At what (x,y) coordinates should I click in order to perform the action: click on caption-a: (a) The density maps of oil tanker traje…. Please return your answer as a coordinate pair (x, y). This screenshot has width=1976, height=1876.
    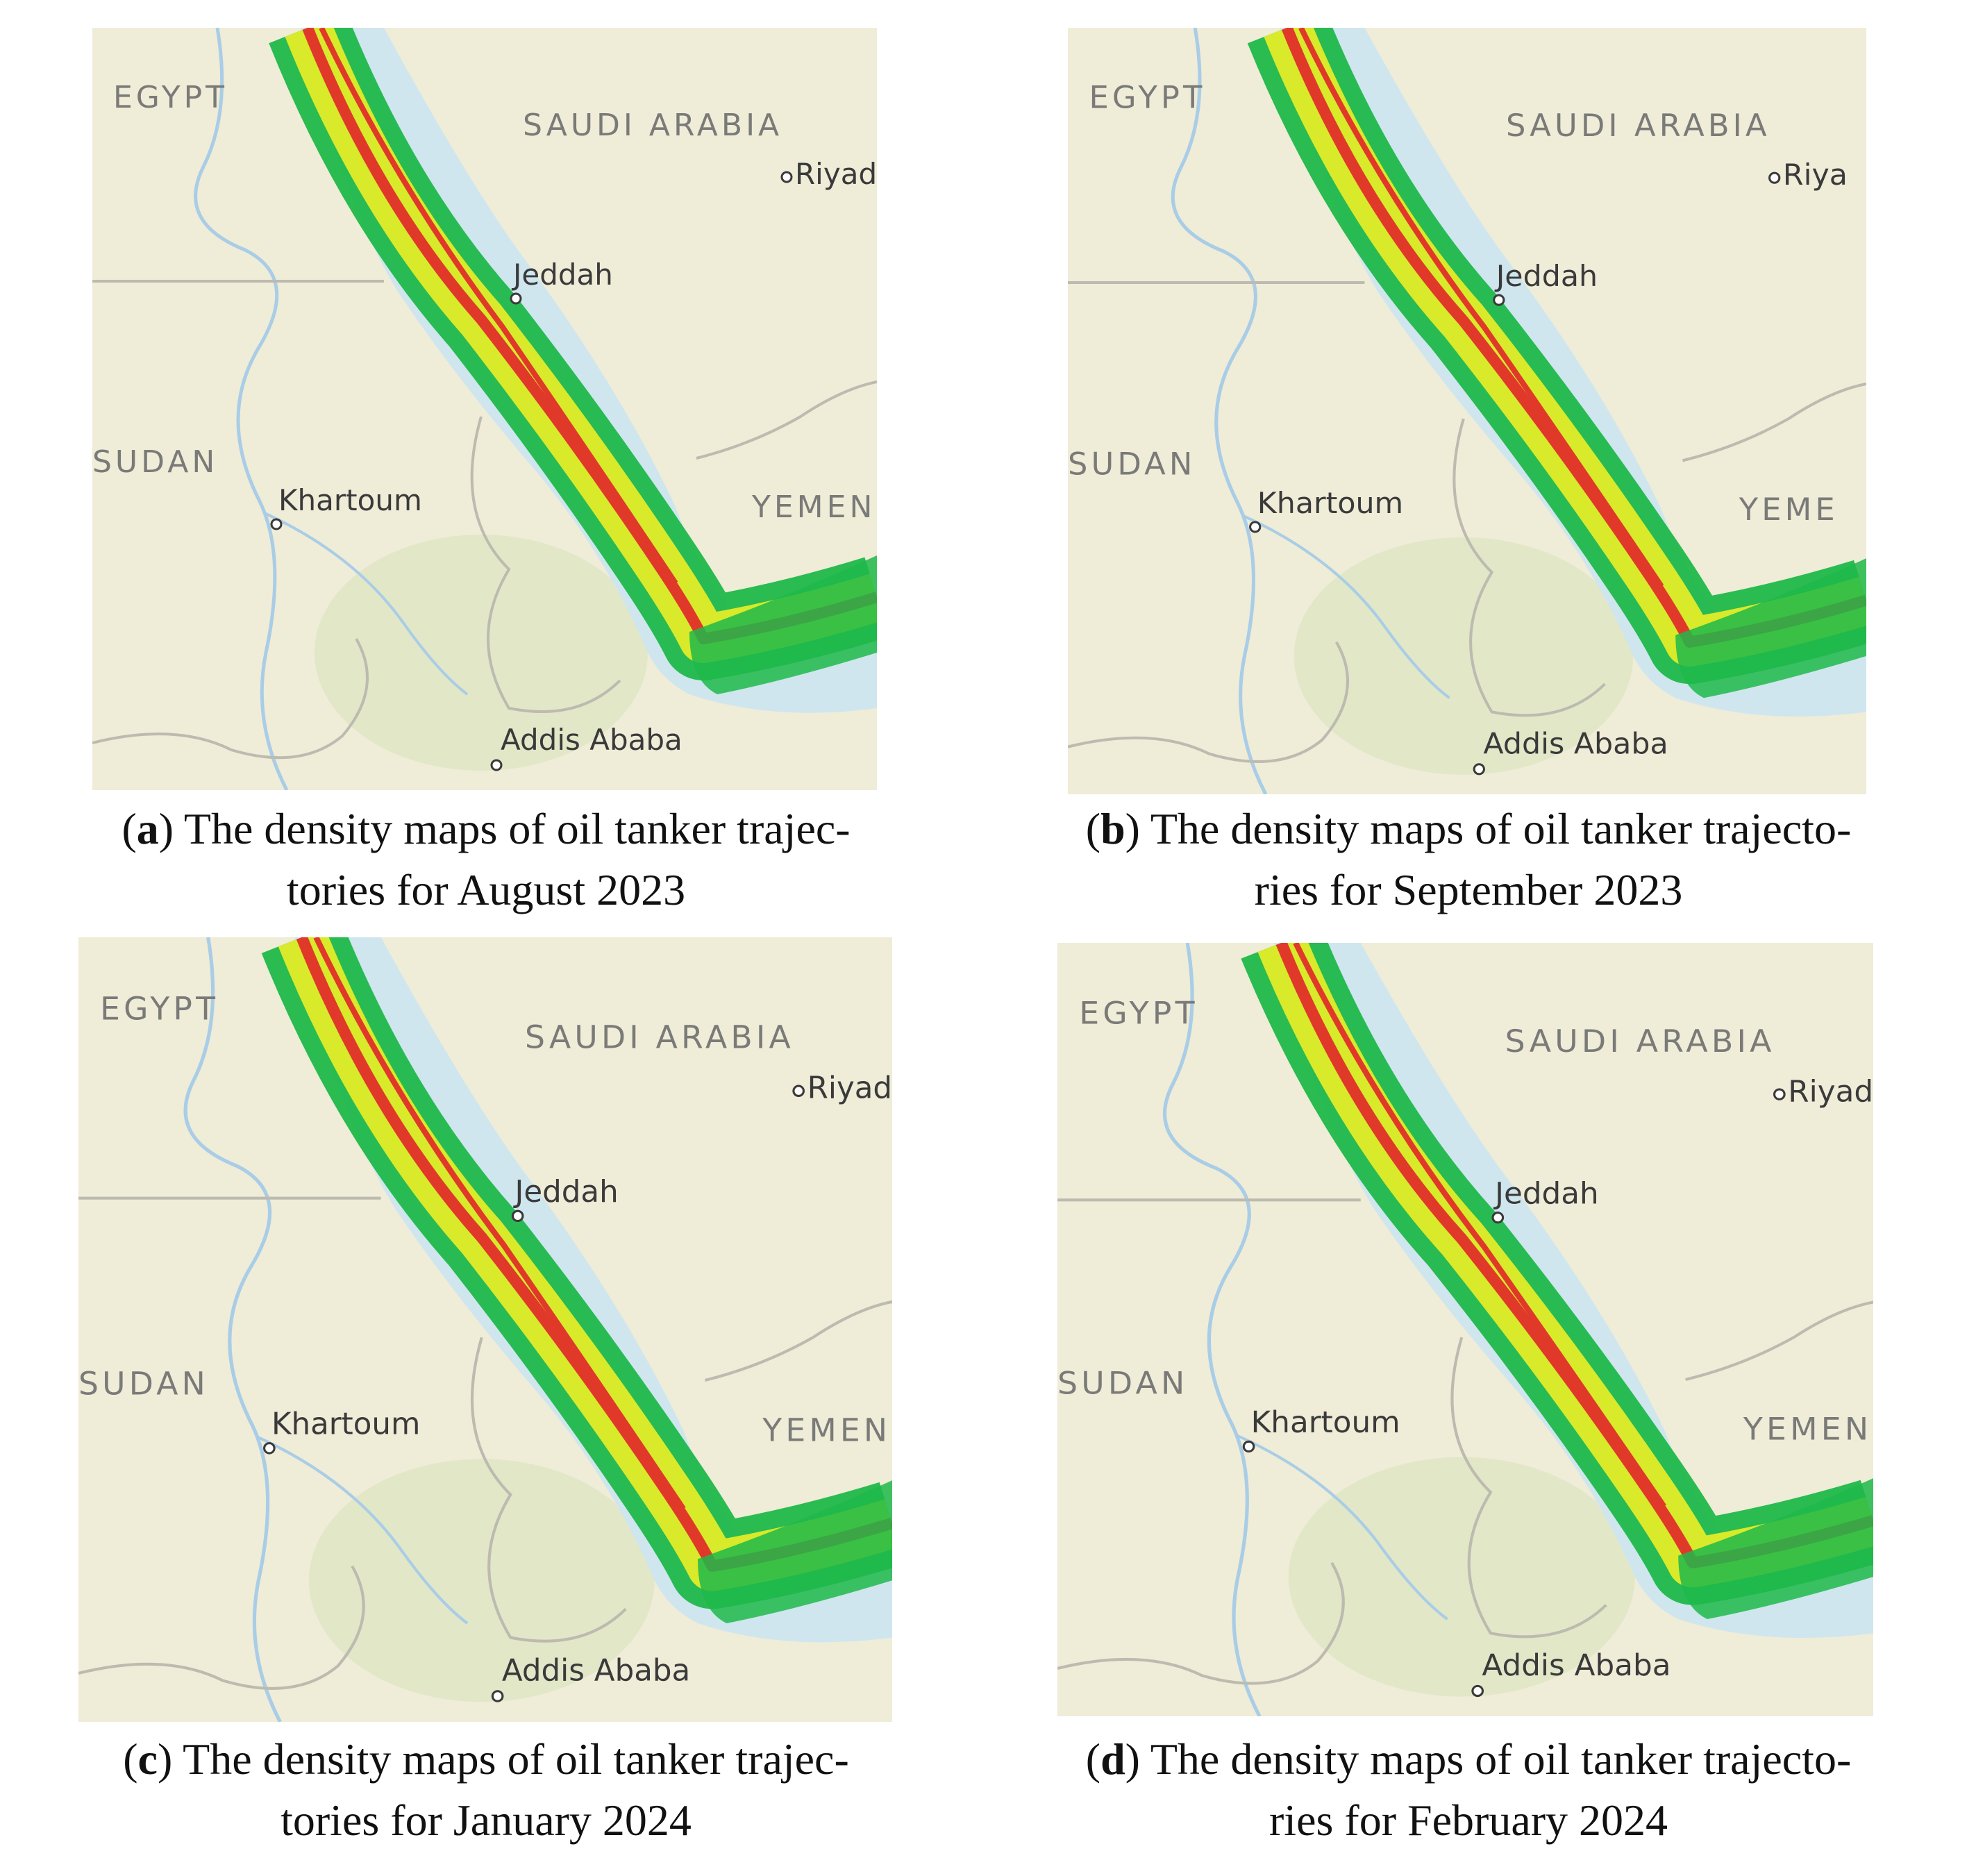
    Looking at the image, I should click on (486, 859).